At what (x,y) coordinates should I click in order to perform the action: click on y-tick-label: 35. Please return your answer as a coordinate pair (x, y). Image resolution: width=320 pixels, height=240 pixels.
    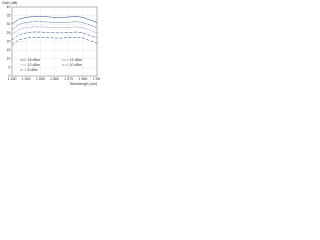
    Looking at the image, I should click on (9, 16).